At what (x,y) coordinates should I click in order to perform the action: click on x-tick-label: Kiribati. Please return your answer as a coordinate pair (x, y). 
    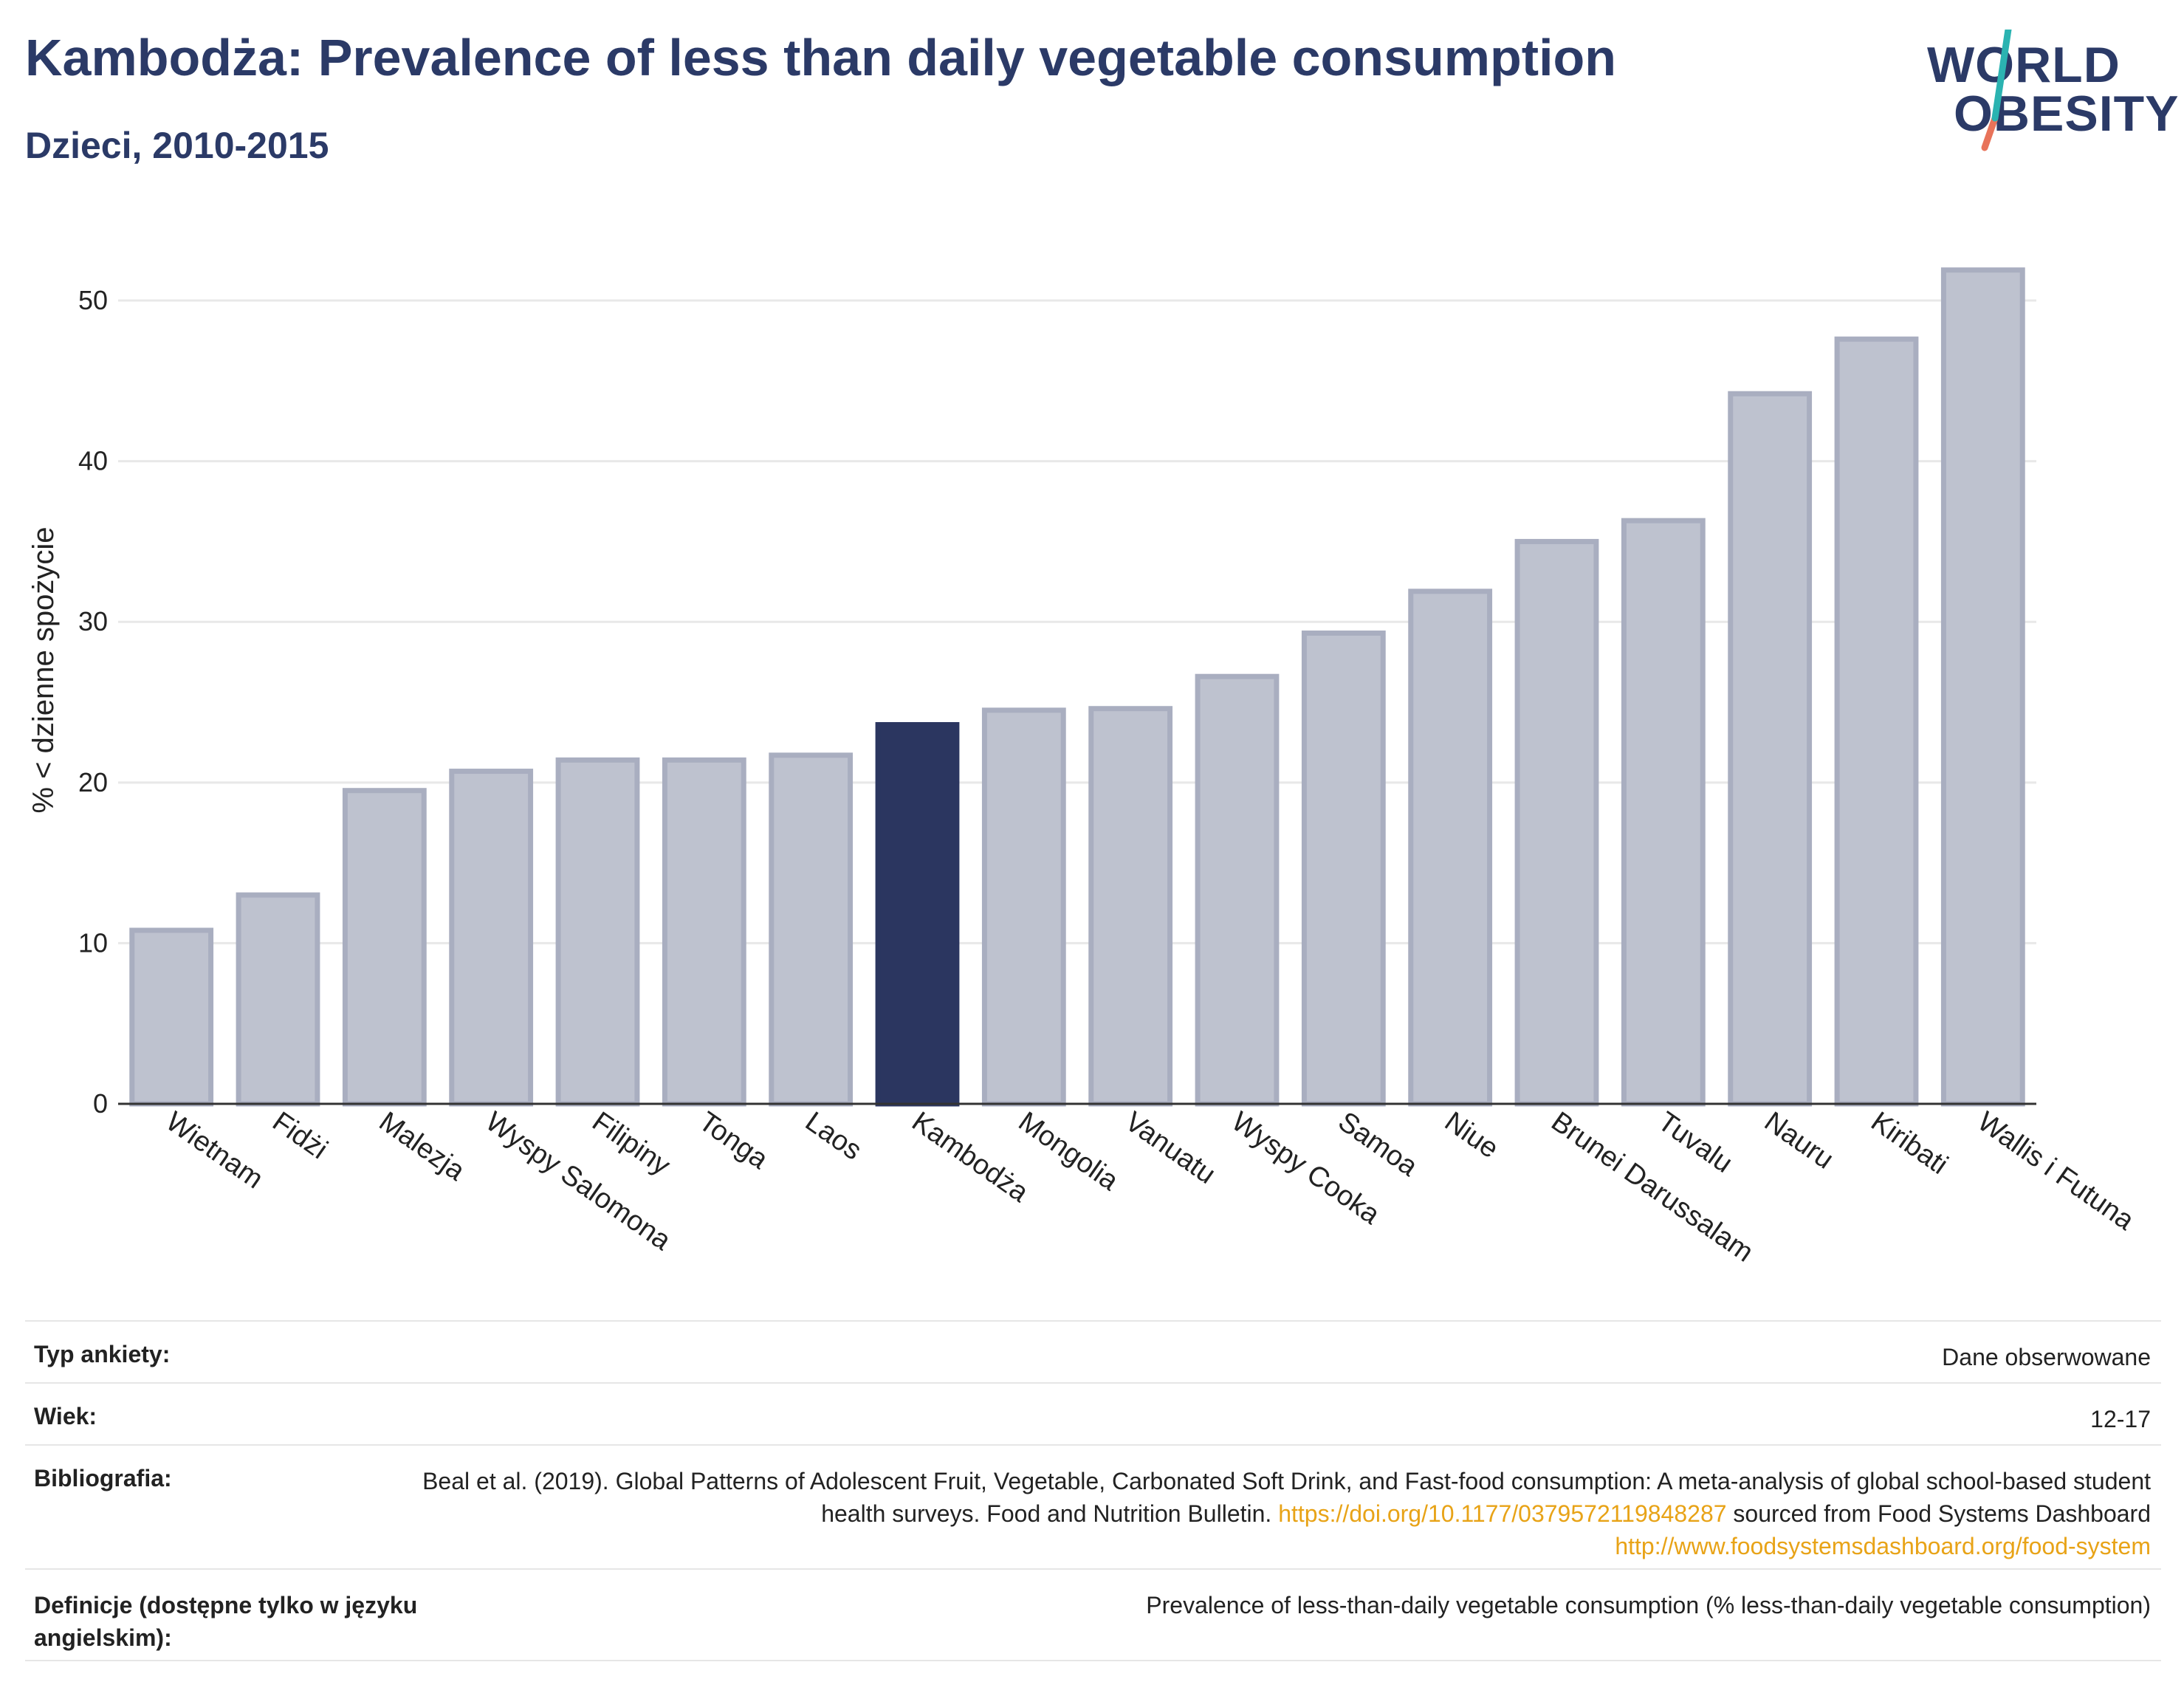
    Looking at the image, I should click on (1909, 1143).